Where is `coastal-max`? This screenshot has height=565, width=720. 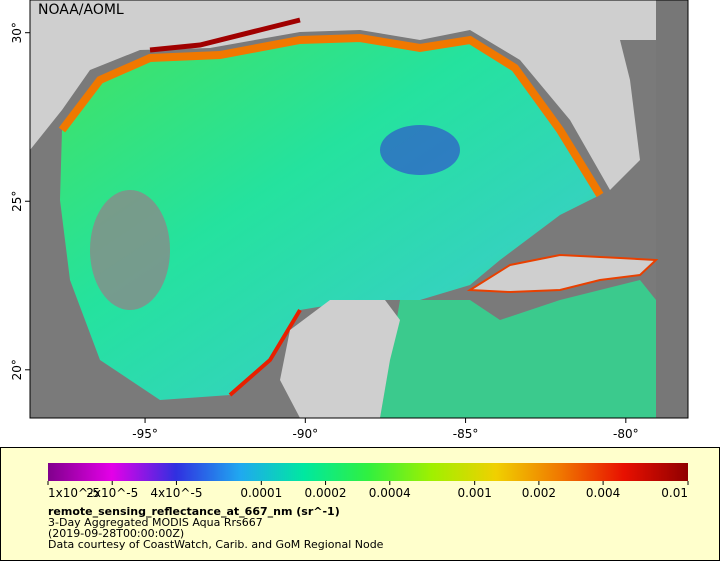
coastal-max is located at coordinates (225, 35).